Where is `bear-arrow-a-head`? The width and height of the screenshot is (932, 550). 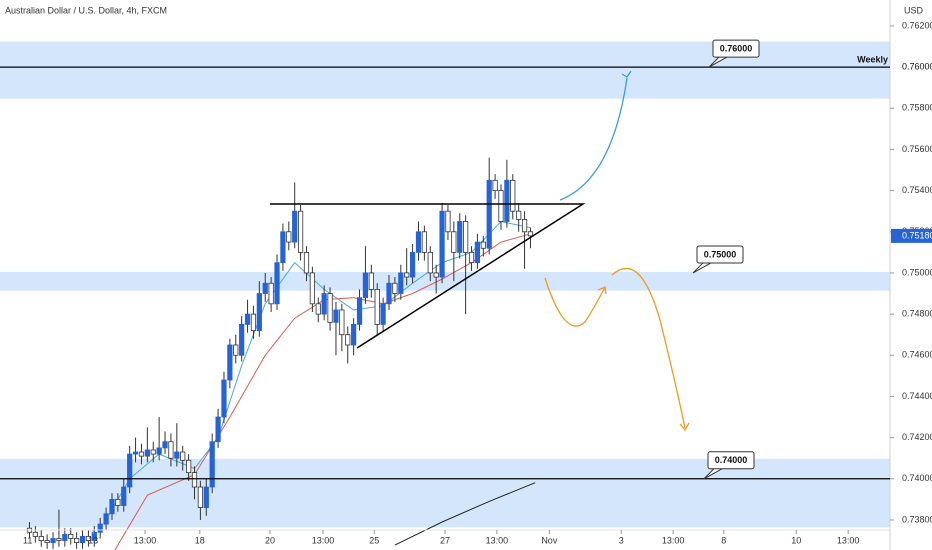 bear-arrow-a-head is located at coordinates (602, 290).